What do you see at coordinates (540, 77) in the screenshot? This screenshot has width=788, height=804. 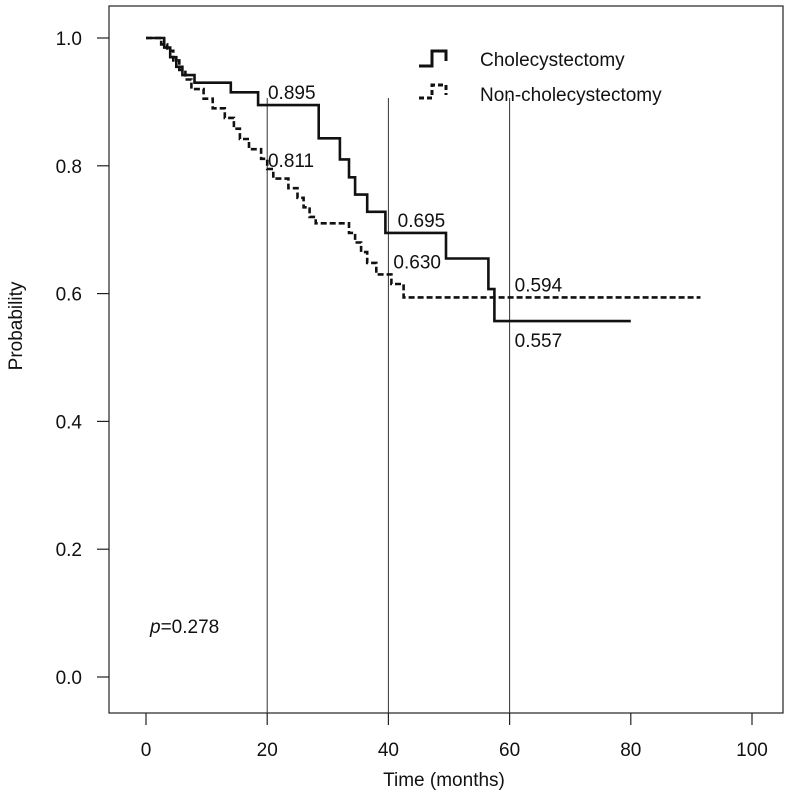 I see `legend: Cholecystectomy Non-cholecystectomy` at bounding box center [540, 77].